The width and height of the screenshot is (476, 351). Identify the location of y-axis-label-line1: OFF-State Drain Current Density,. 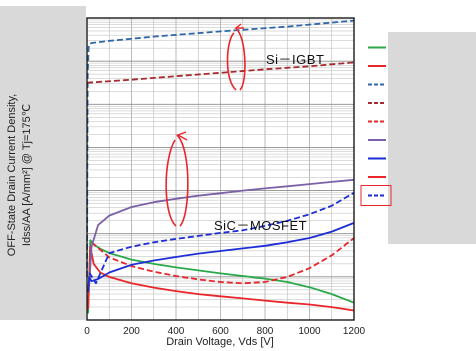
(12, 175).